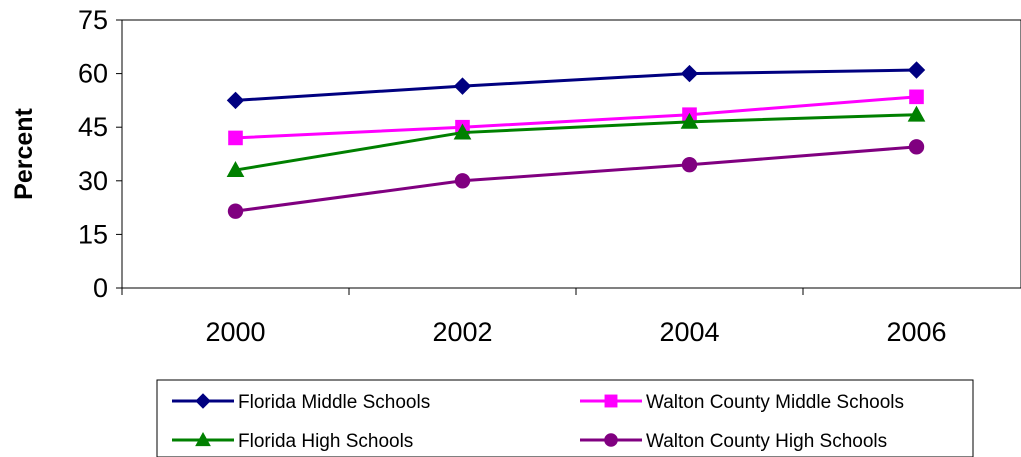  What do you see at coordinates (93, 181) in the screenshot?
I see `y-tick-label: 30` at bounding box center [93, 181].